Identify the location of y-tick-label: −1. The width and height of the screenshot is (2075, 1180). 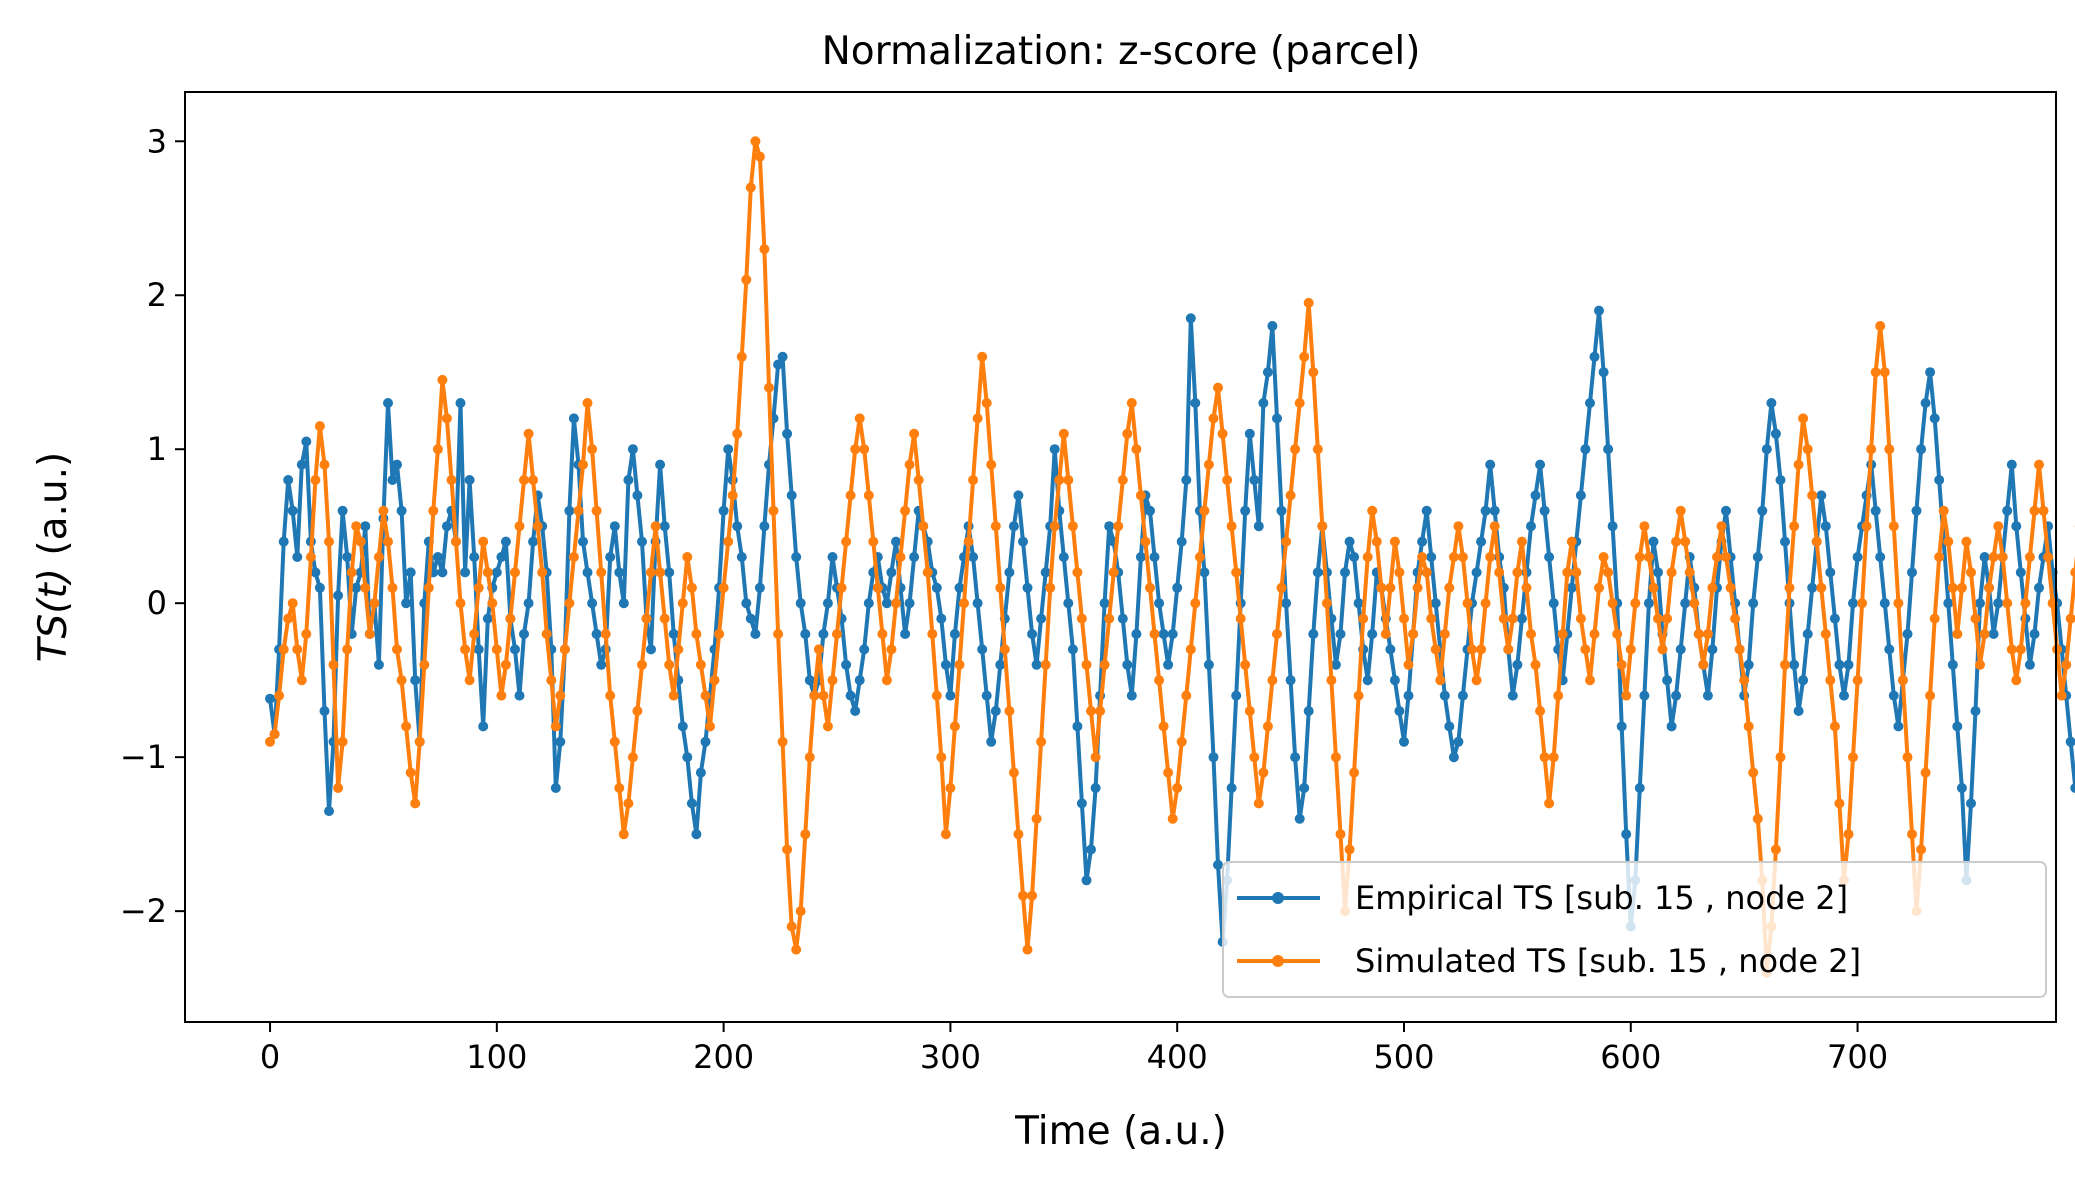
(143, 757).